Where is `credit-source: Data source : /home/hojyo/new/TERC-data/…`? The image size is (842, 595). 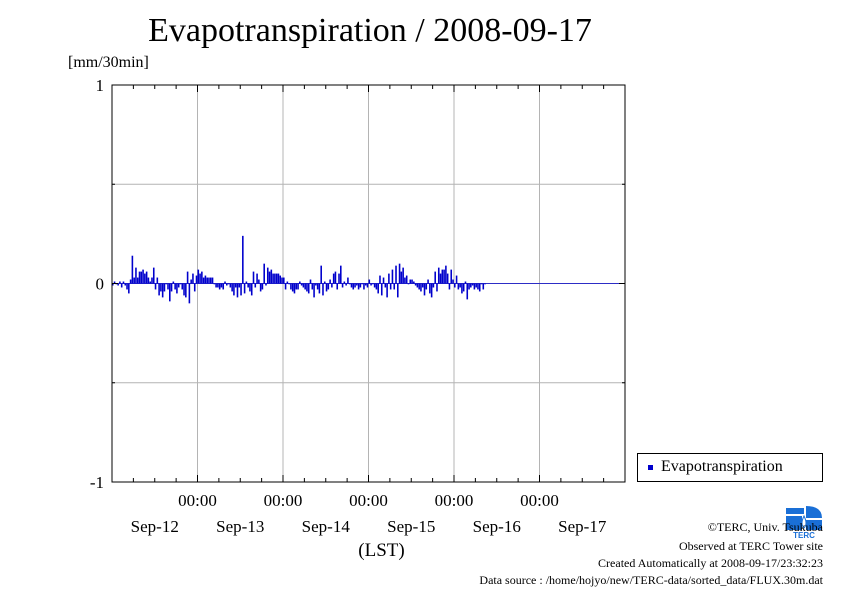
credit-source: Data source : /home/hojyo/new/TERC-data/… is located at coordinates (651, 580).